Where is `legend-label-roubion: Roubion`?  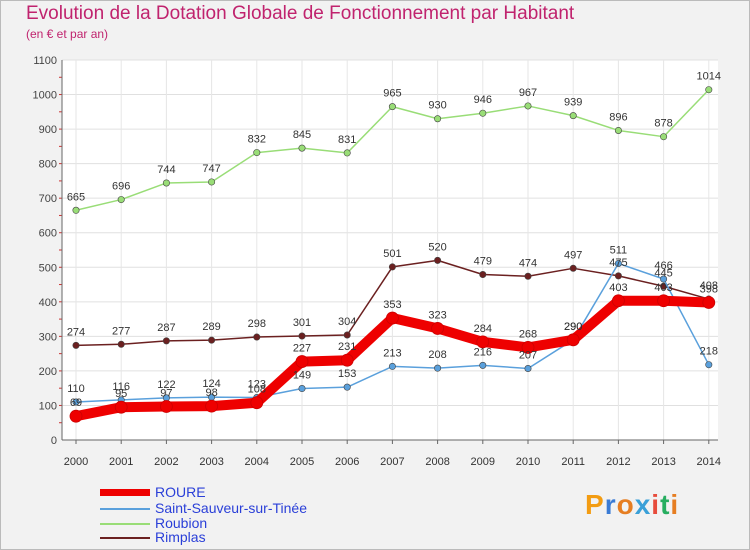
legend-label-roubion: Roubion is located at coordinates (181, 523).